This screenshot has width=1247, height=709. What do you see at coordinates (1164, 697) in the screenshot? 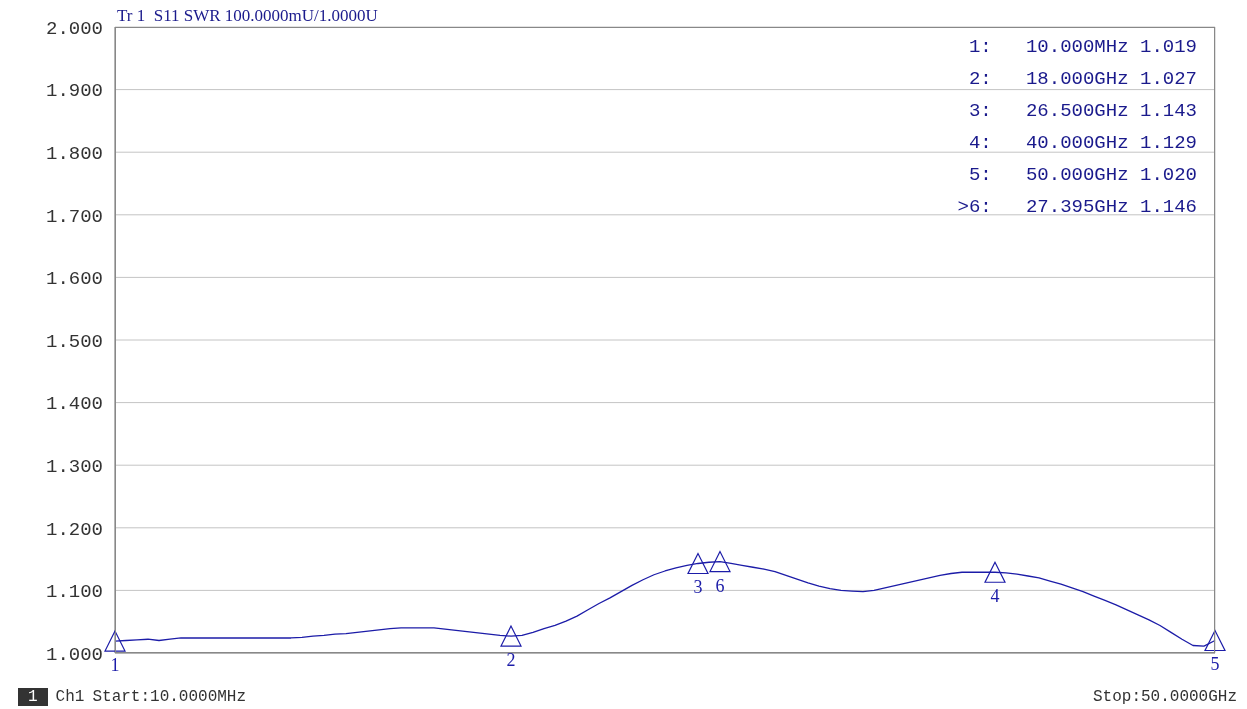
I see `text: Stop:50.0000GHz` at bounding box center [1164, 697].